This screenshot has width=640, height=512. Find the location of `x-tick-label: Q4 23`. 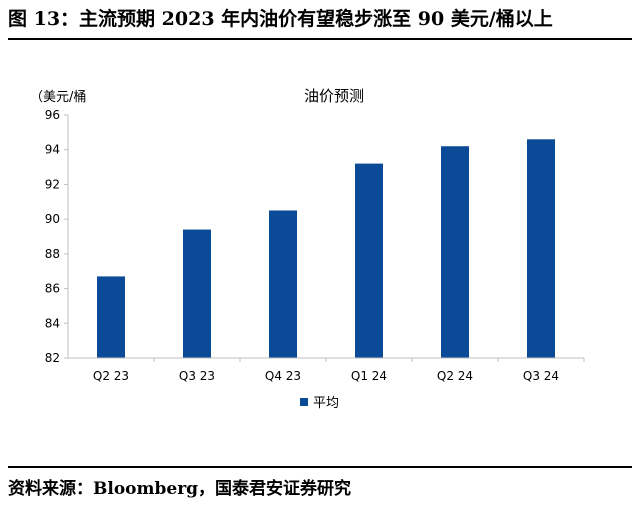

x-tick-label: Q4 23 is located at coordinates (283, 376).